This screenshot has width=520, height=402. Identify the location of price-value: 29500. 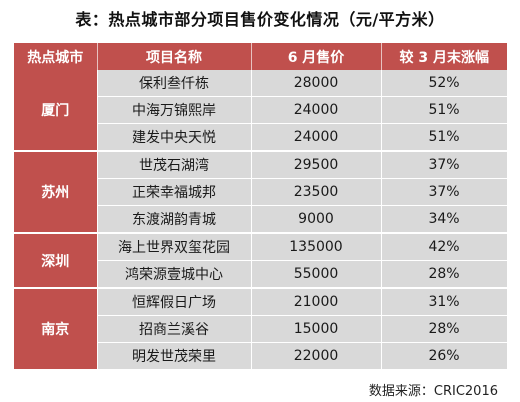
(316, 165).